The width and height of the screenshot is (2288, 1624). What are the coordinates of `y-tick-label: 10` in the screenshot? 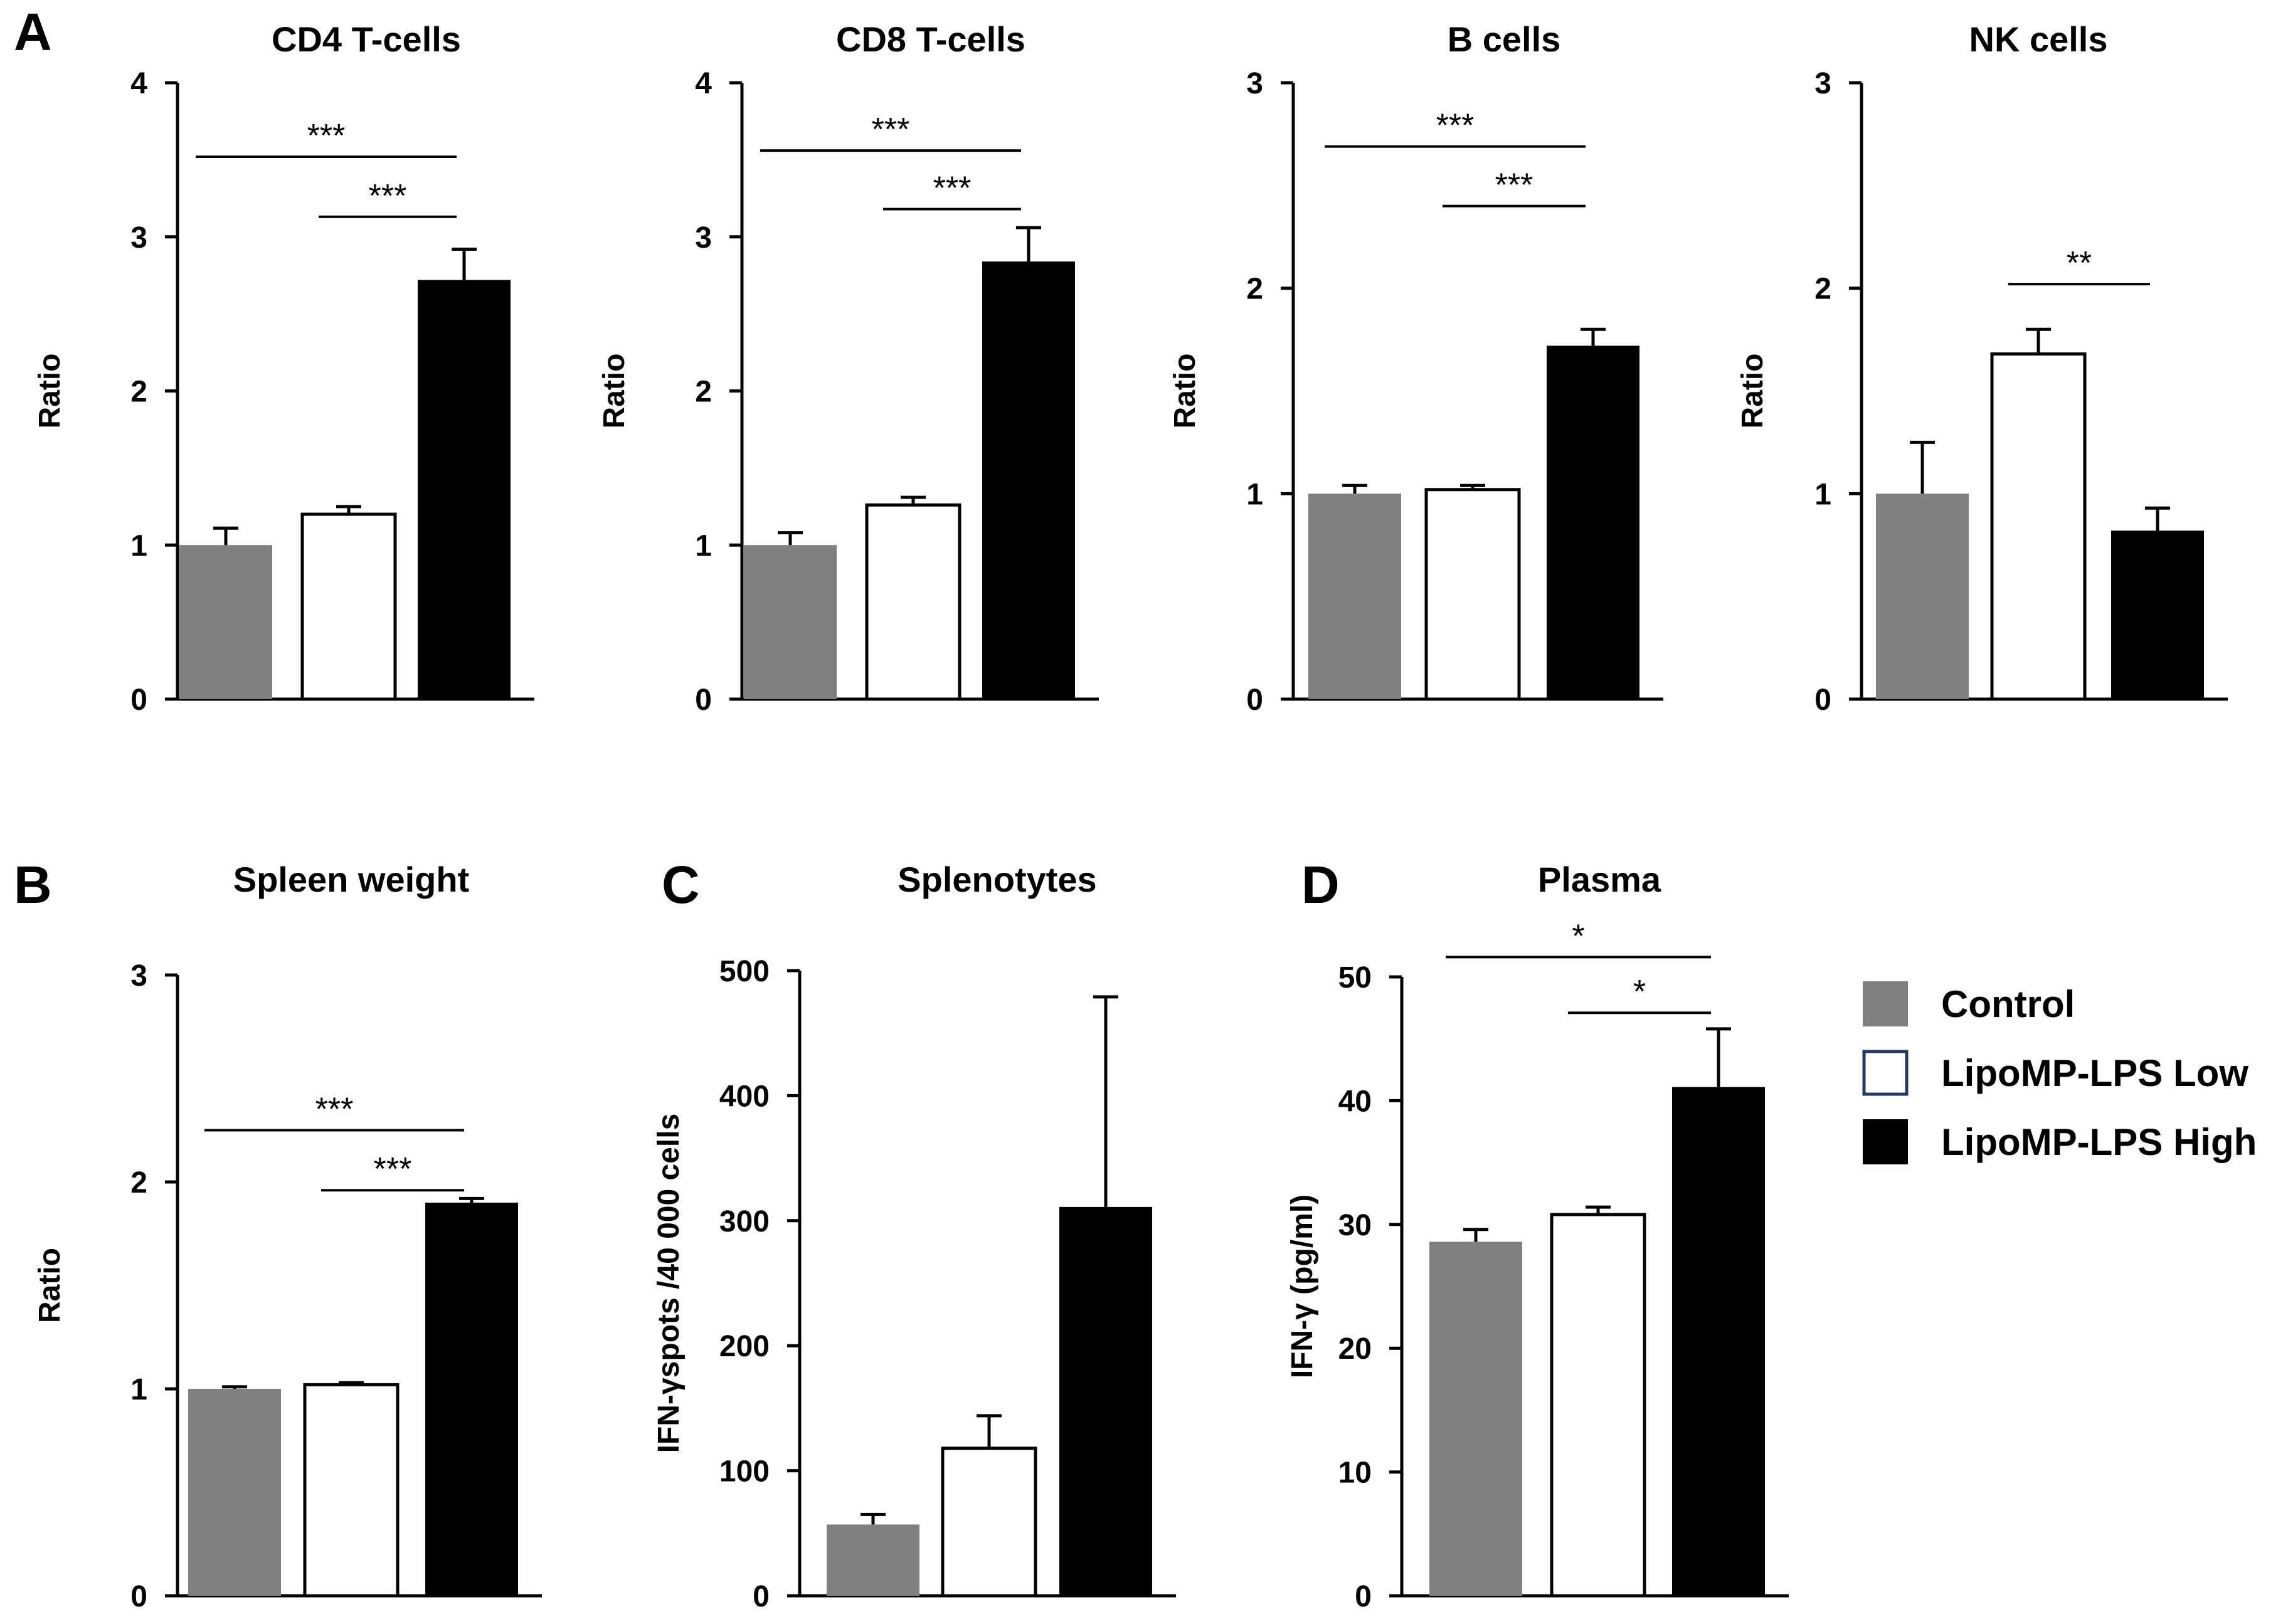 It's located at (1355, 1474).